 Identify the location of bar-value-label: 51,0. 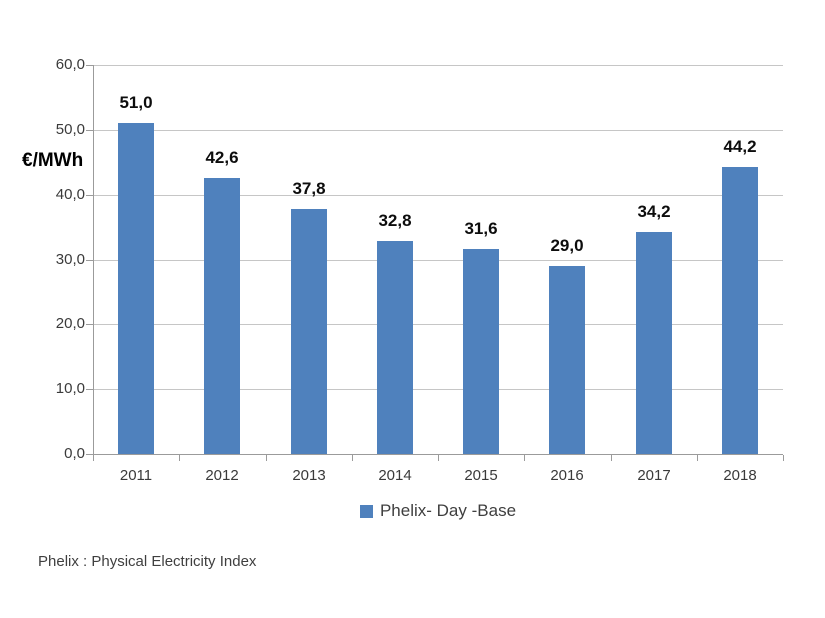
(136, 102).